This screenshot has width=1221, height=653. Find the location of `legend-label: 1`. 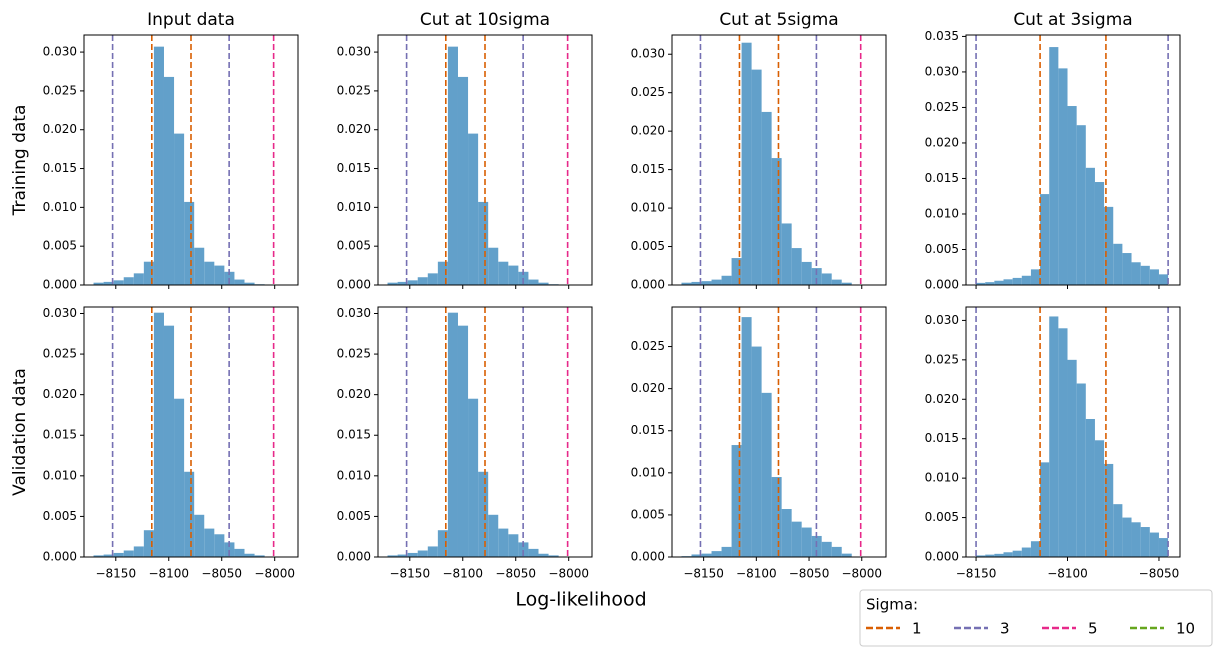

legend-label: 1 is located at coordinates (917, 629).